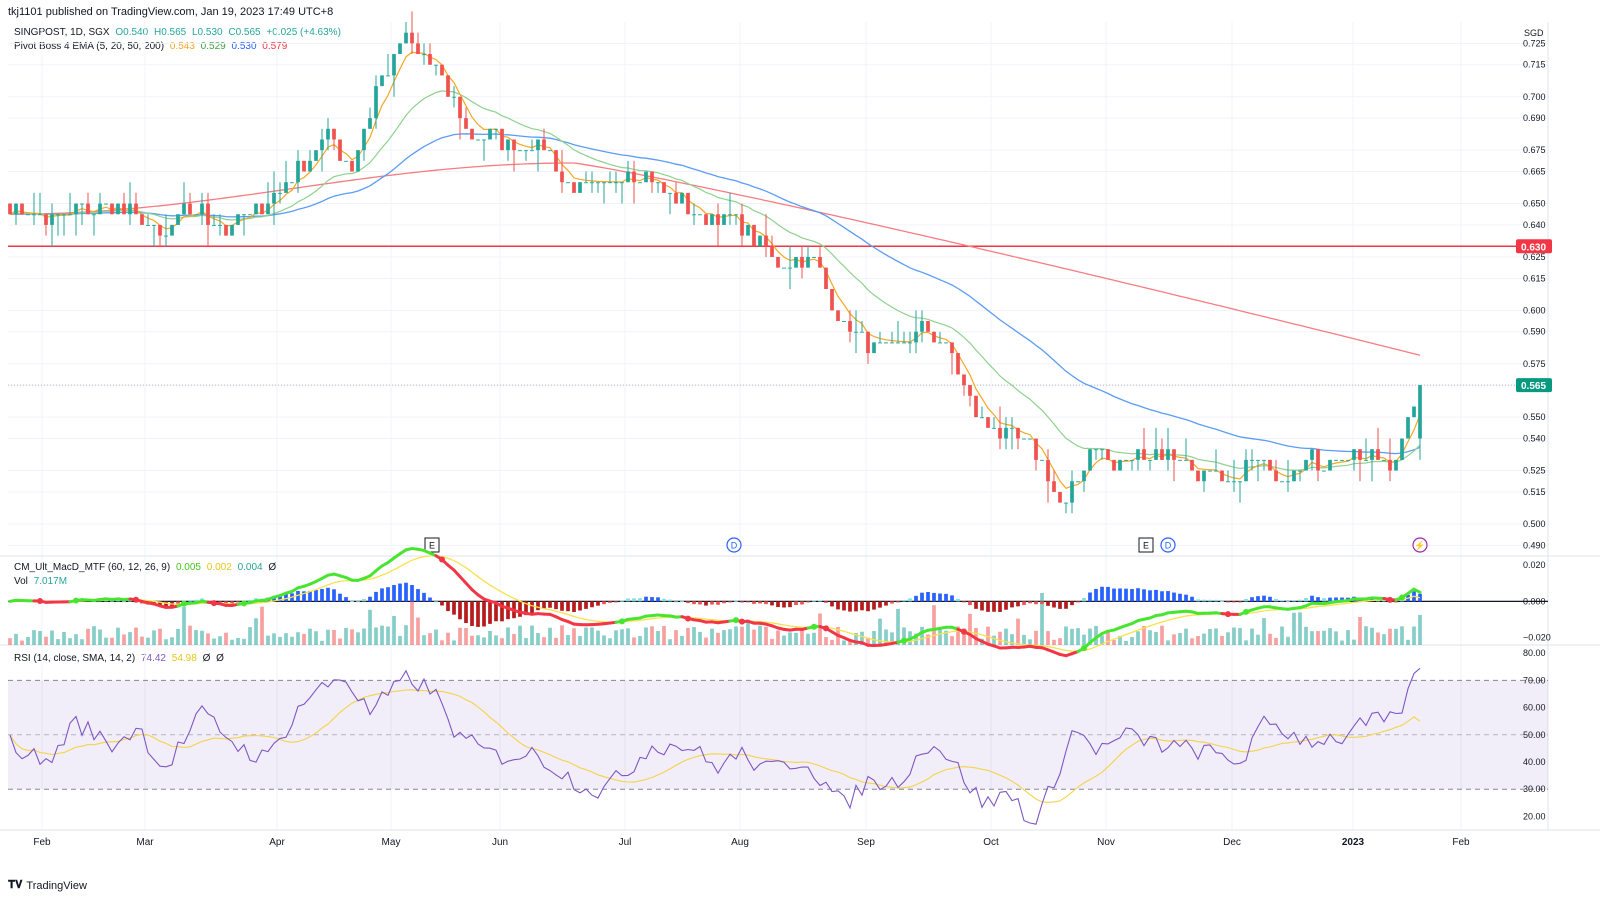 The height and width of the screenshot is (899, 1600). Describe the element at coordinates (1534, 545) in the screenshot. I see `price-tick-label: 0.490` at that location.